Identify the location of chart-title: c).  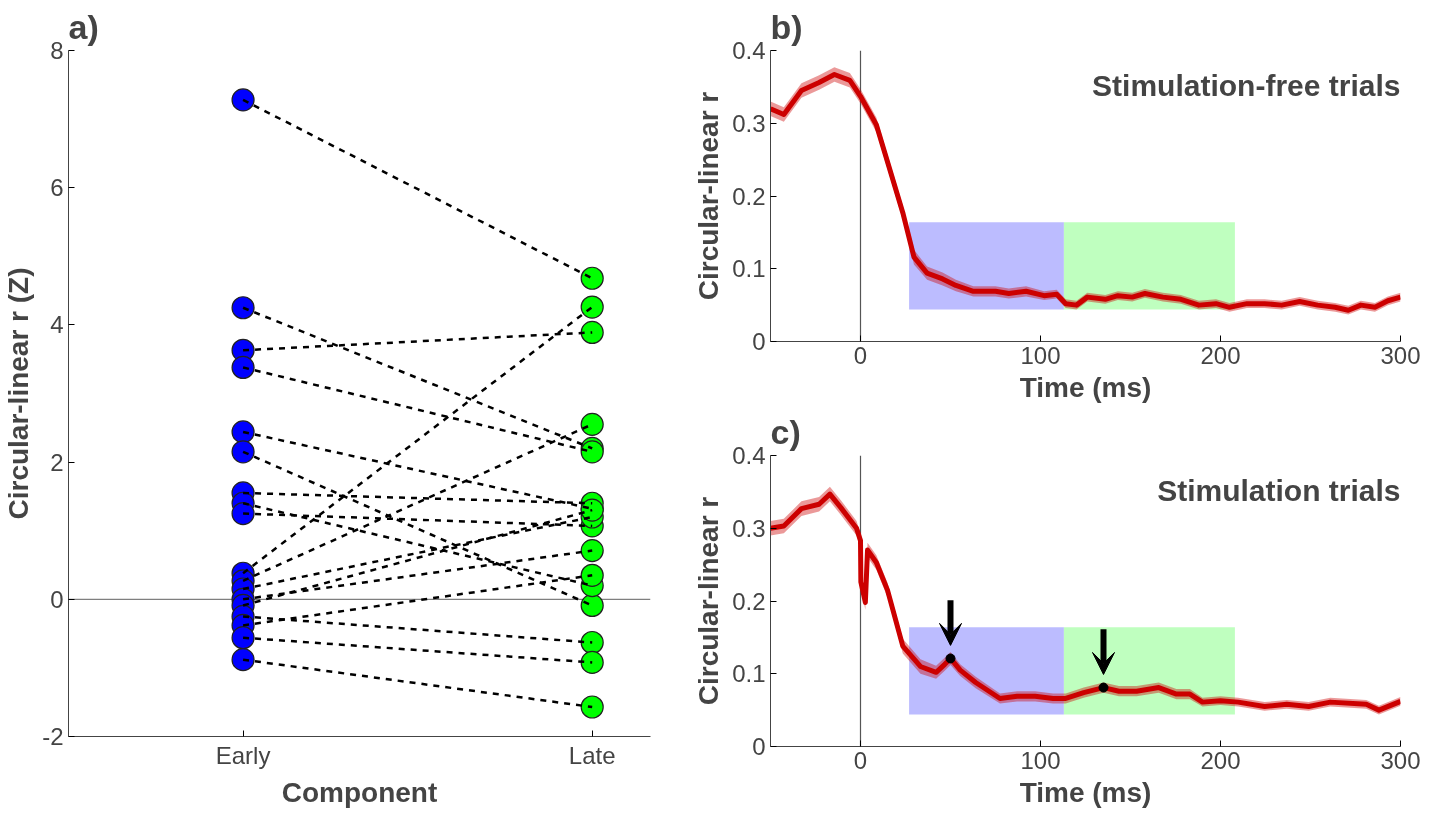
(785, 431).